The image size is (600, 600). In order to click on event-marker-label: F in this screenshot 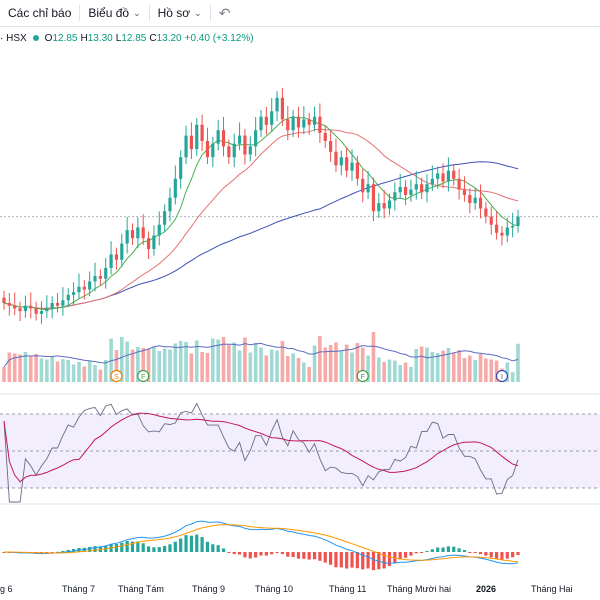, I will do `click(363, 377)`.